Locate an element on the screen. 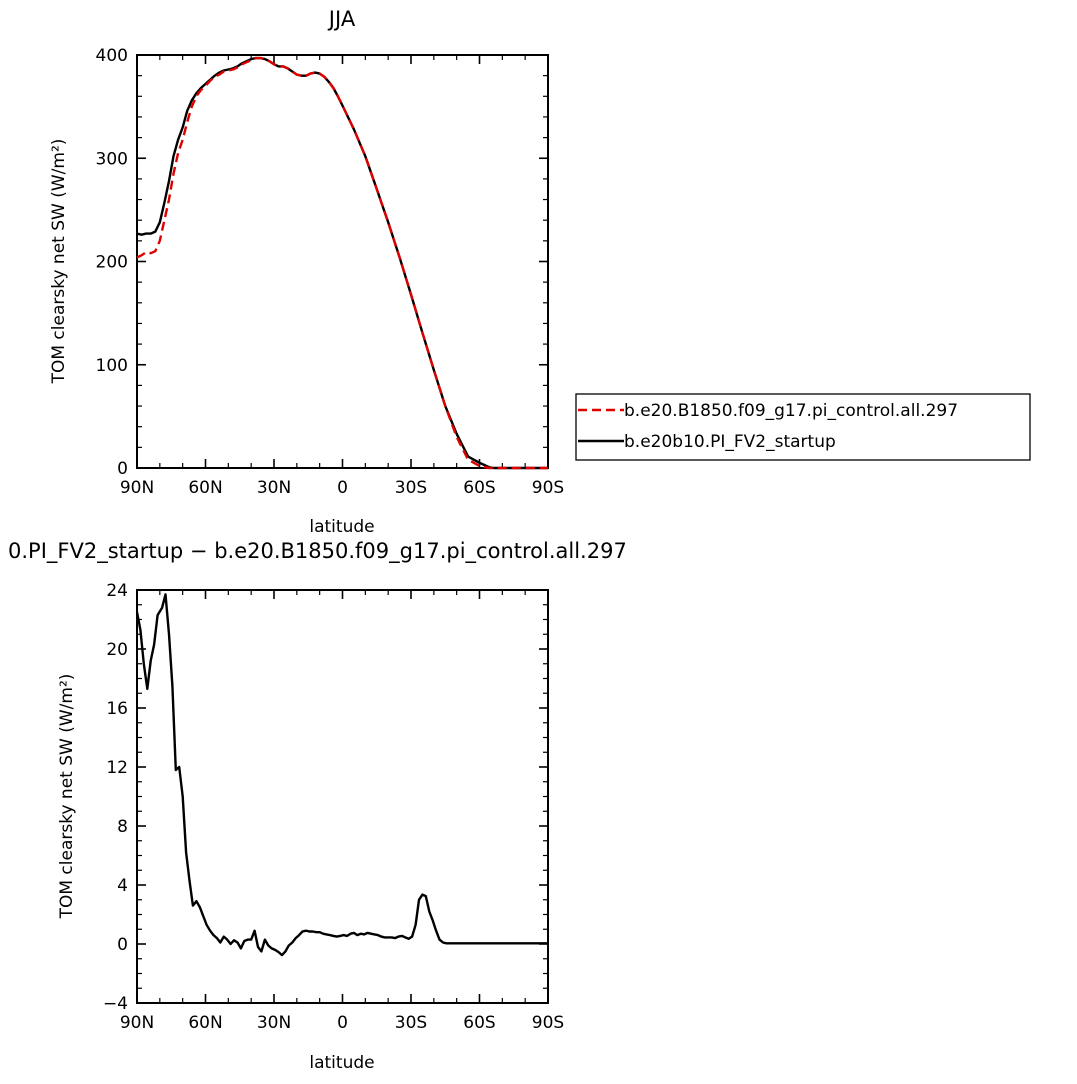 This screenshot has height=1084, width=1077. top-x-tick-label: 90S is located at coordinates (548, 488).